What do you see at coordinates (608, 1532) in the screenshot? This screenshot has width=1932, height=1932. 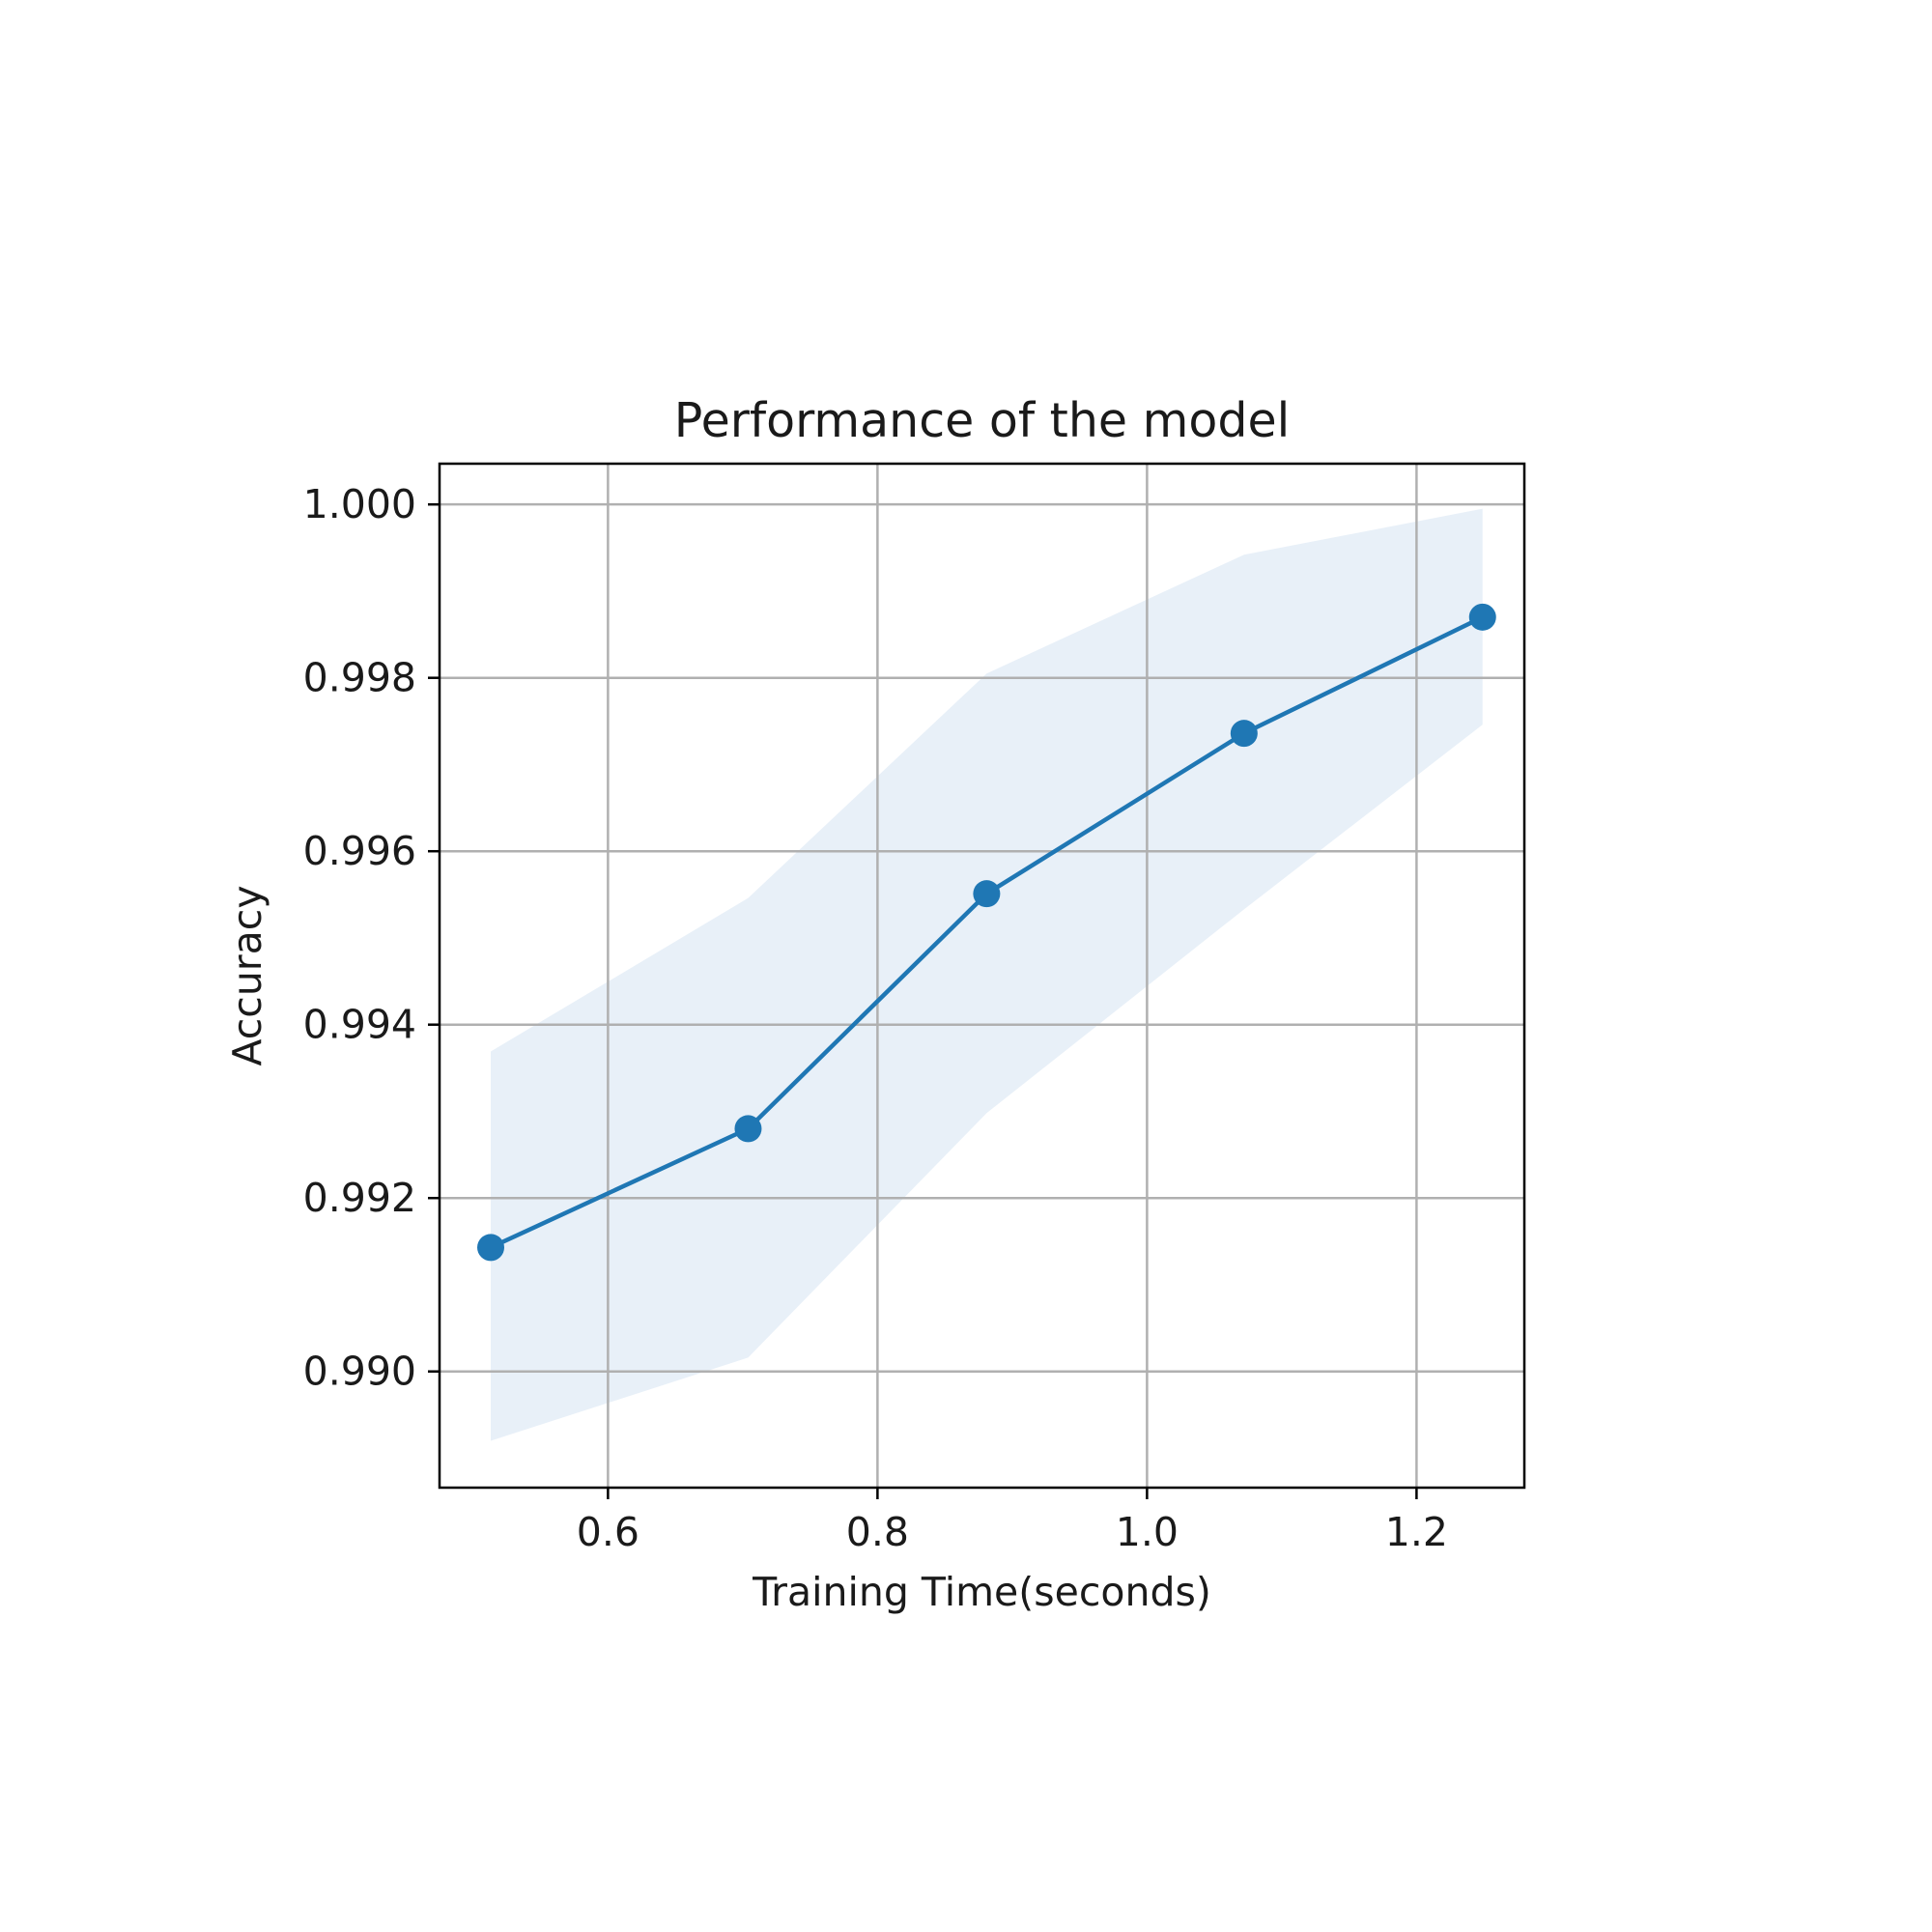 I see `x-tick-label: 0.6` at bounding box center [608, 1532].